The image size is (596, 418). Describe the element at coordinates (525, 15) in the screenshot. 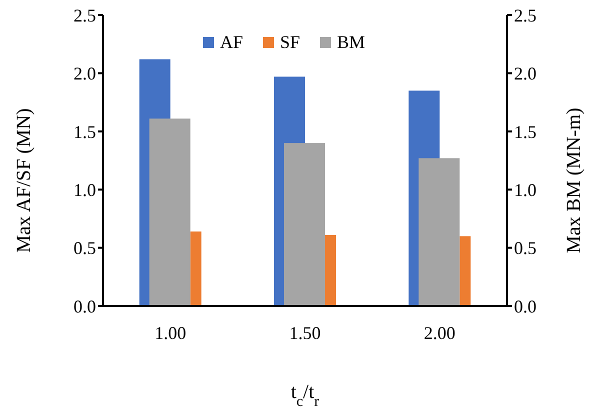

I see `y2-tick-label: 2.5` at that location.